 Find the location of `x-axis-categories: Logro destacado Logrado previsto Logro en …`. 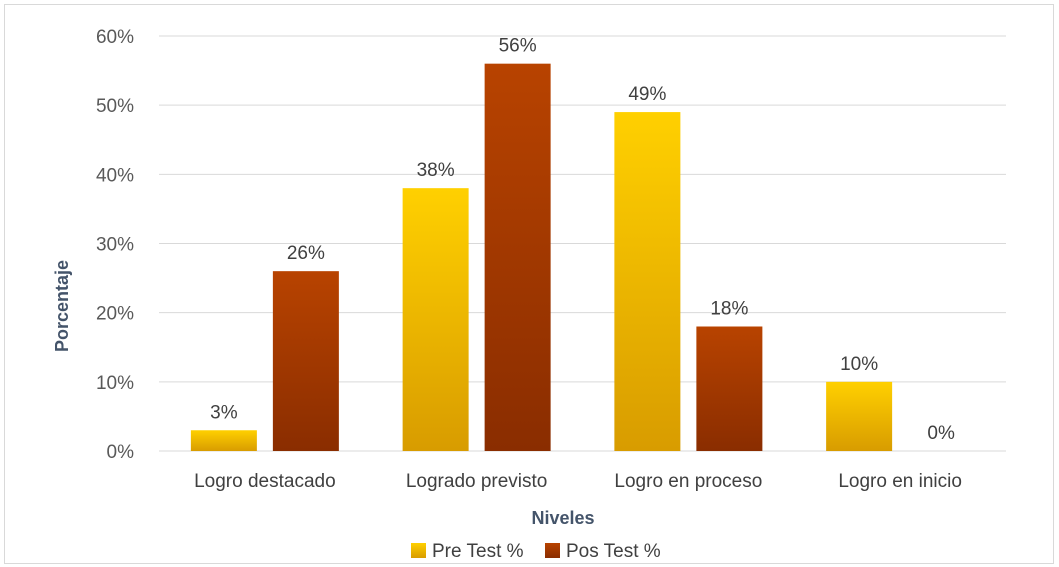

x-axis-categories: Logro destacado Logrado previsto Logro en … is located at coordinates (578, 481).